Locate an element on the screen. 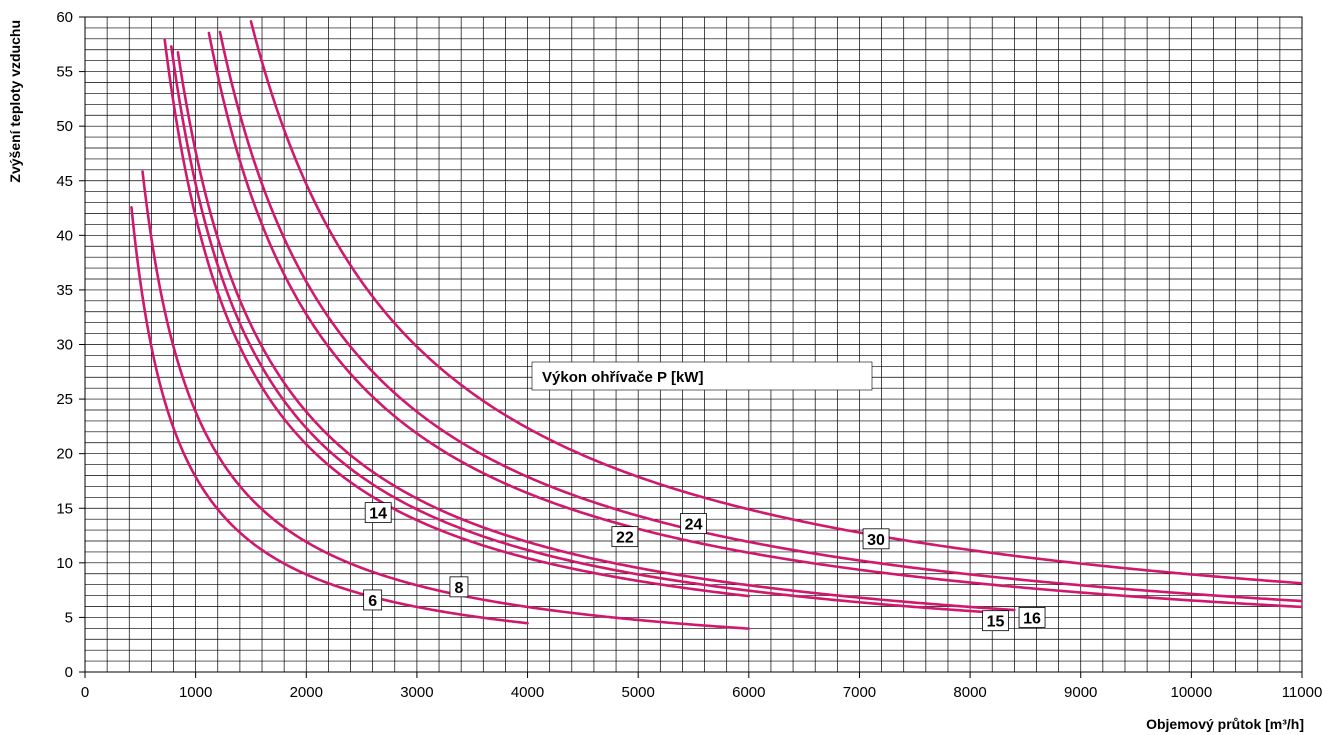  curve-label-8: 8 is located at coordinates (459, 587).